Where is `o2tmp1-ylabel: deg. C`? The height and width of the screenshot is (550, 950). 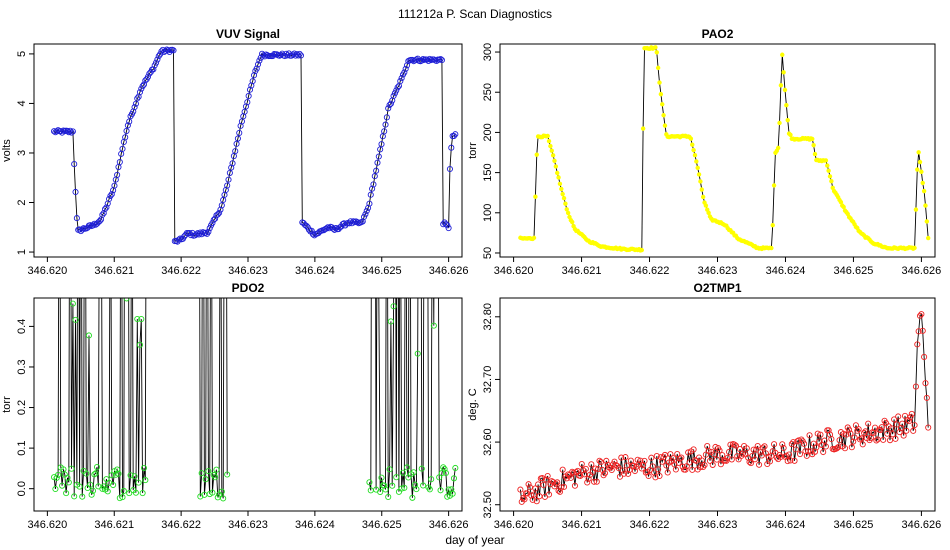
o2tmp1-ylabel: deg. C is located at coordinates (473, 404).